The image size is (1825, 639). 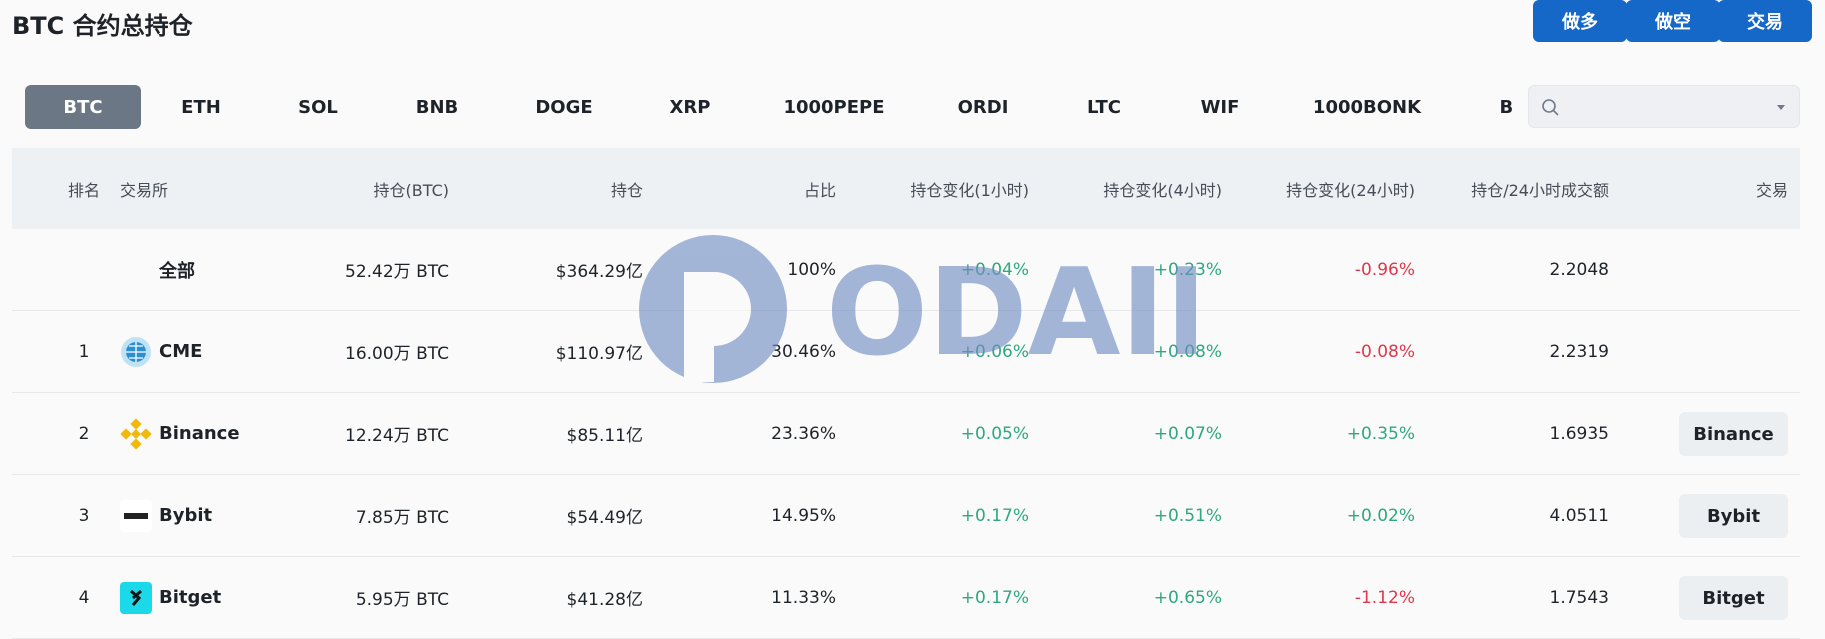 What do you see at coordinates (1380, 433) in the screenshot?
I see `cell-ch24h: +0.35%` at bounding box center [1380, 433].